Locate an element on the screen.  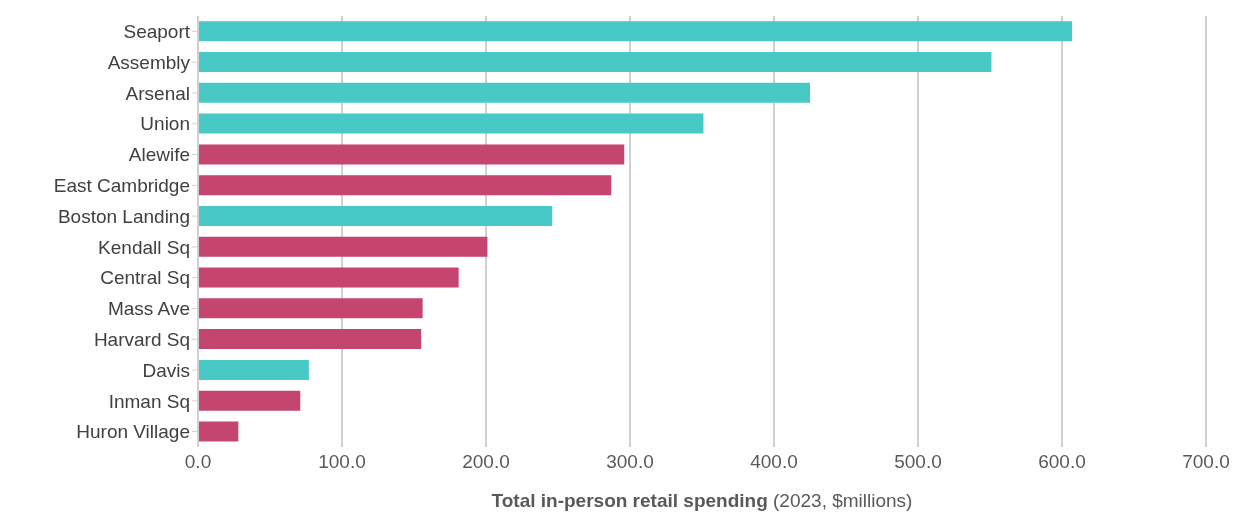
y-tick-label: Central Sq is located at coordinates (145, 278).